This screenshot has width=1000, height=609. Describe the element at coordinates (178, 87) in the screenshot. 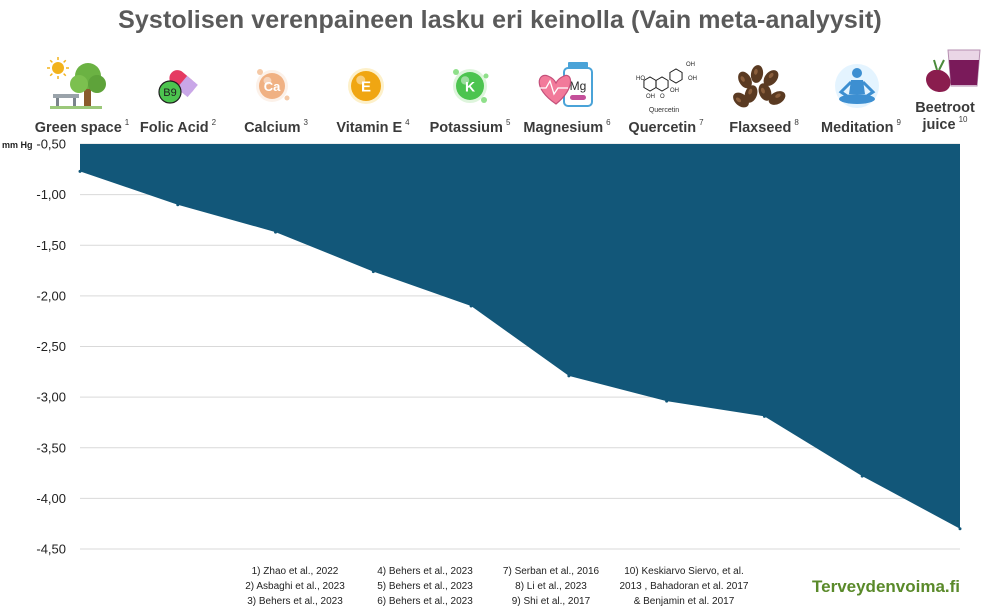

I see `folic-acid-capsule-icon: B9` at that location.